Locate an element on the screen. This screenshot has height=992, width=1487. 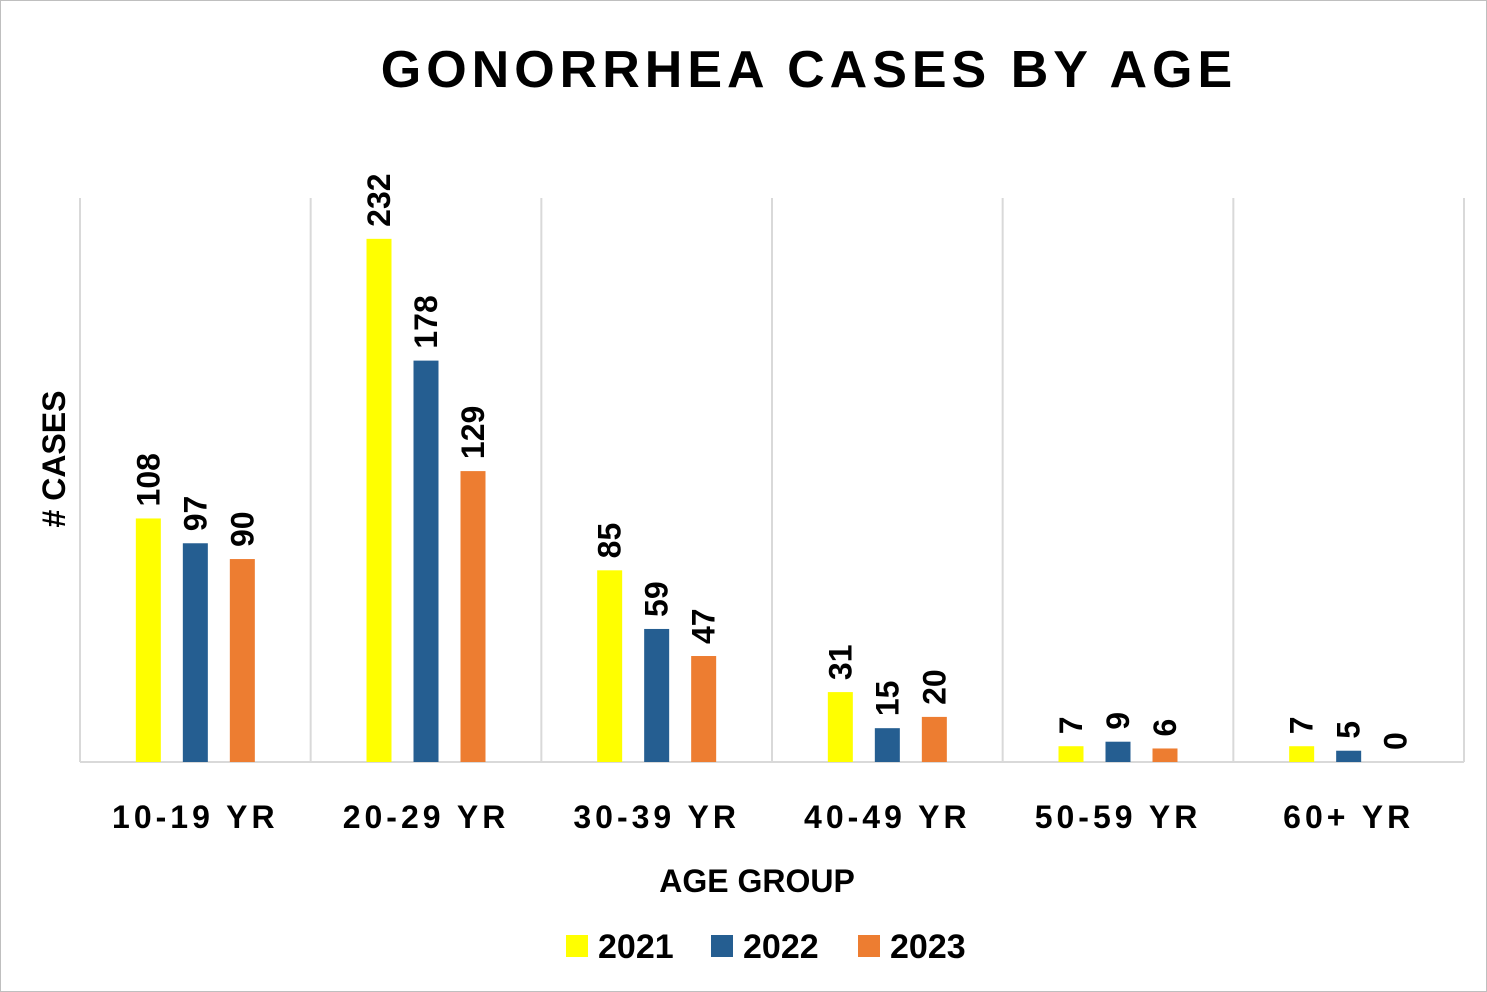
data-label: 20 is located at coordinates (934, 687).